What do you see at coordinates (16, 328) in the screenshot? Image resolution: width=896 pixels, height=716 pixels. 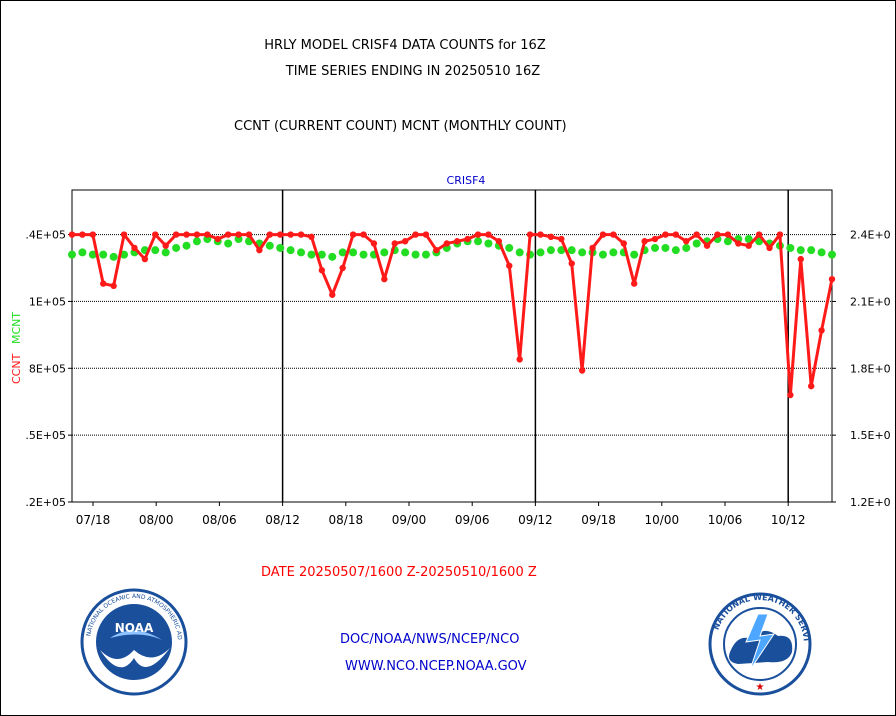 I see `y-axis-label-mcnt: MCNT` at bounding box center [16, 328].